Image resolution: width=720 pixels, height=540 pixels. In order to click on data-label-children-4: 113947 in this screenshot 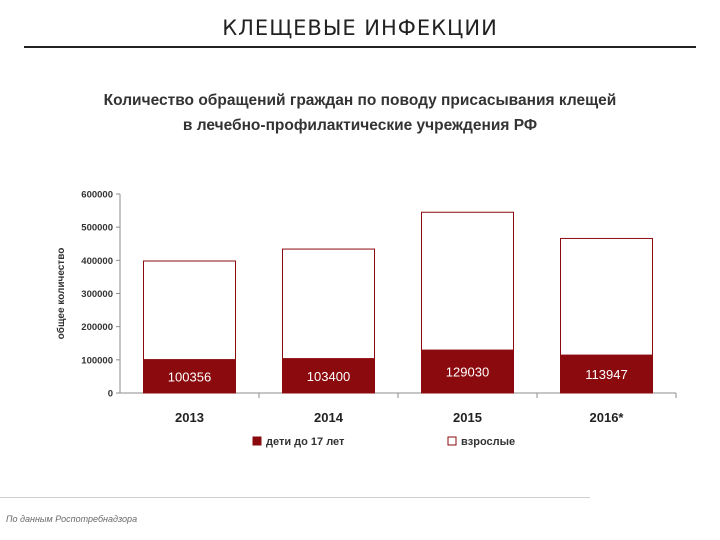, I will do `click(606, 374)`.